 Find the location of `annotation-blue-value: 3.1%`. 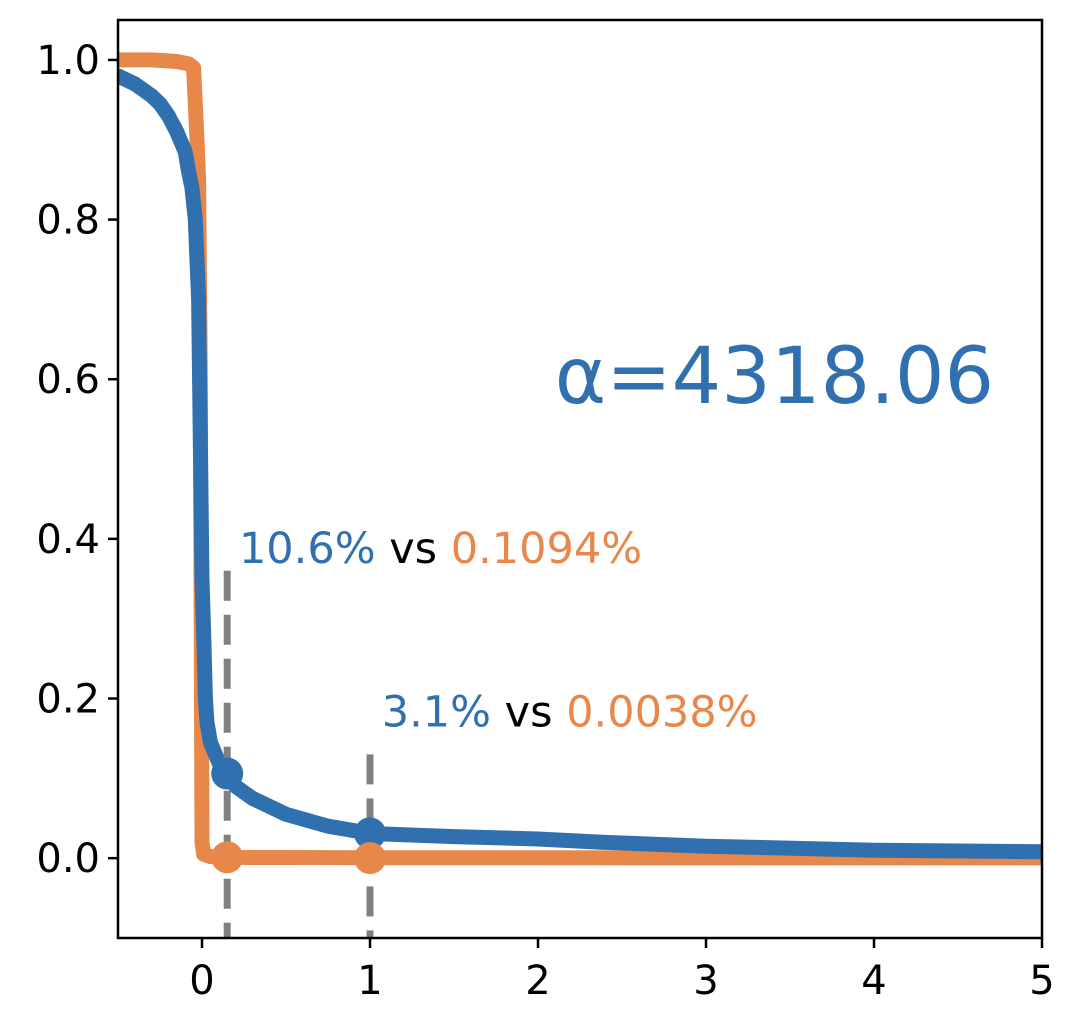

annotation-blue-value: 3.1% is located at coordinates (436, 712).